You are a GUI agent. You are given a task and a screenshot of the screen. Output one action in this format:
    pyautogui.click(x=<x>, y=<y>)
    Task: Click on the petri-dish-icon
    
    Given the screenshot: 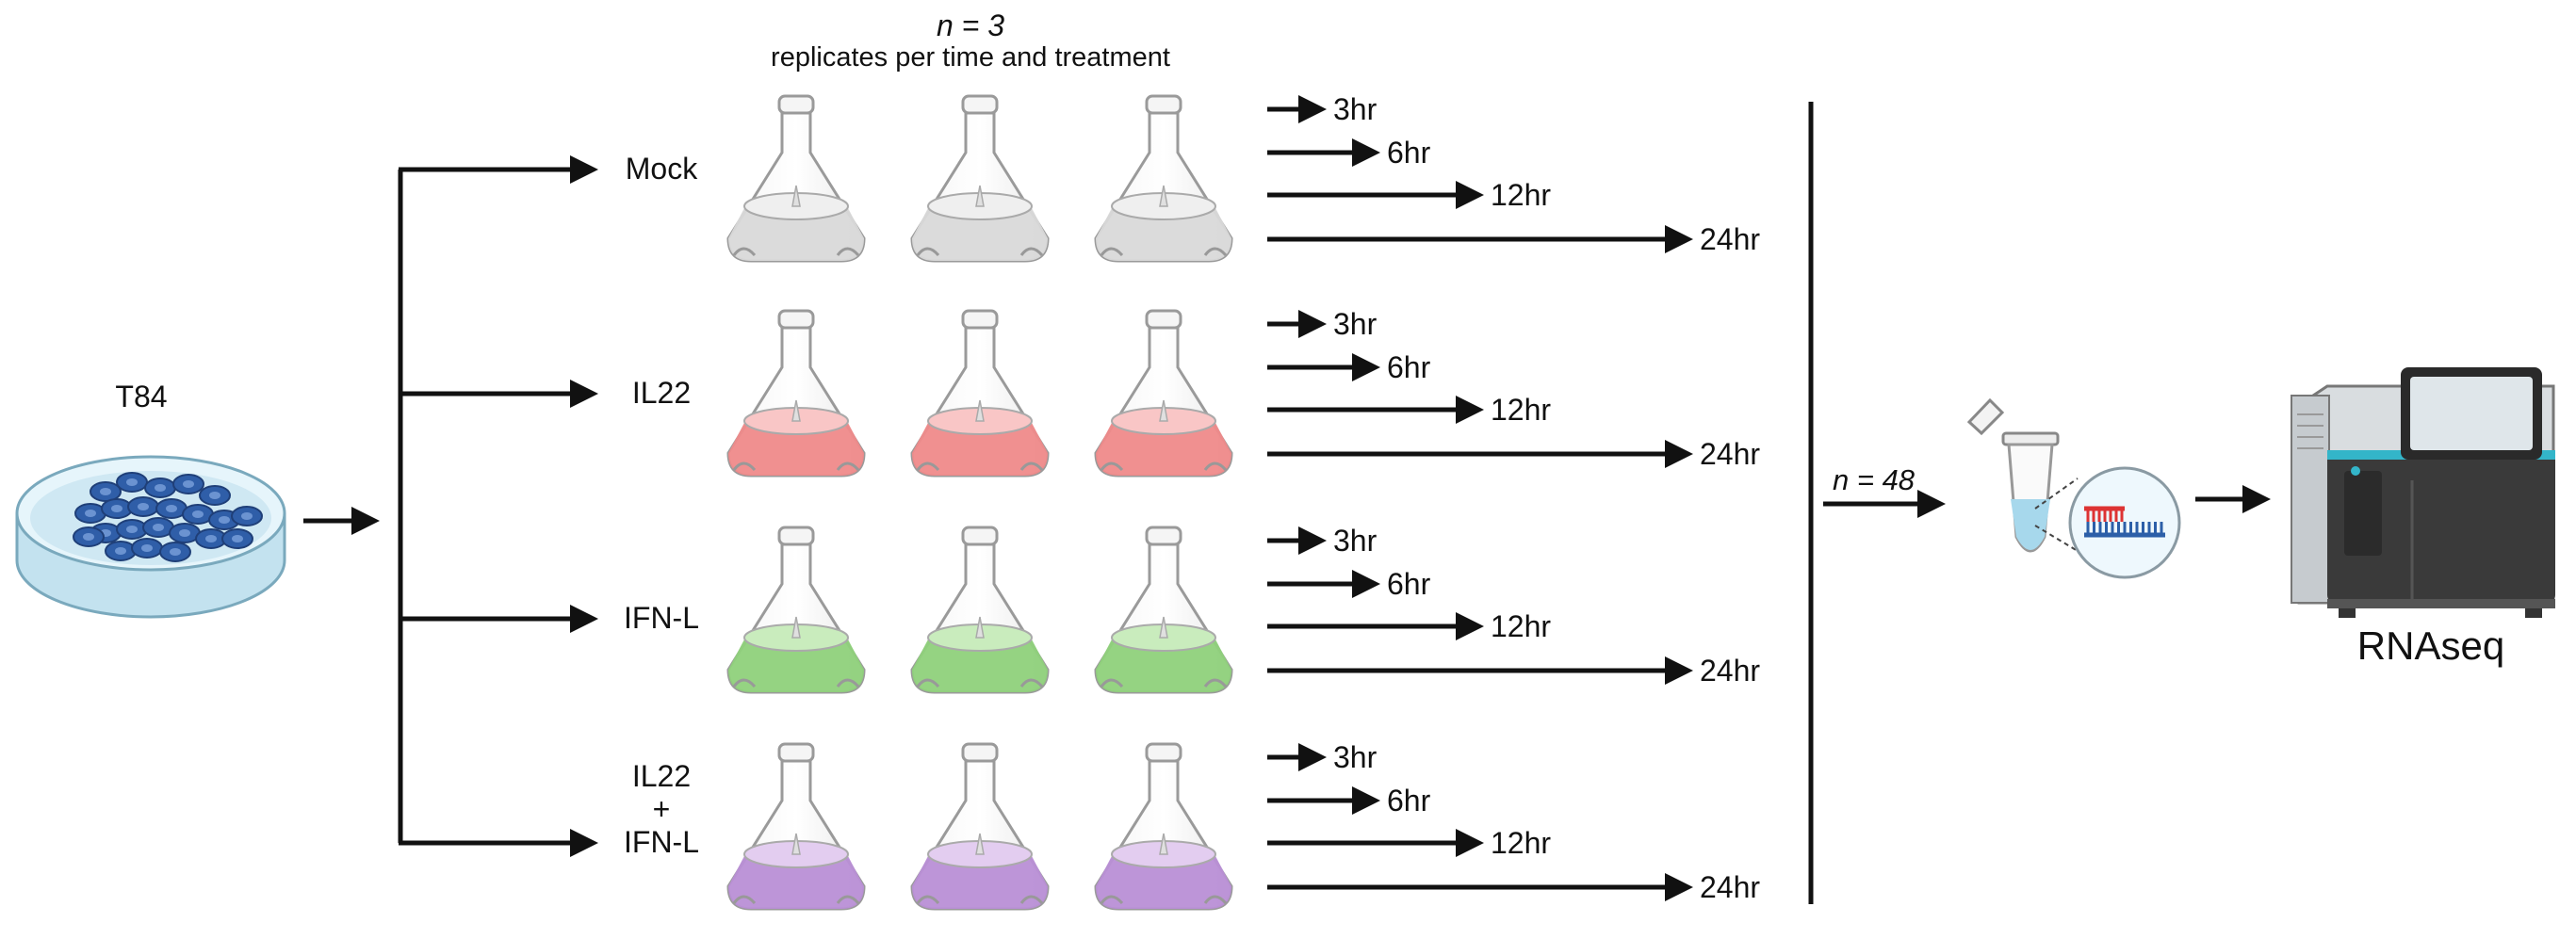 What is the action you would take?
    pyautogui.click(x=150, y=537)
    